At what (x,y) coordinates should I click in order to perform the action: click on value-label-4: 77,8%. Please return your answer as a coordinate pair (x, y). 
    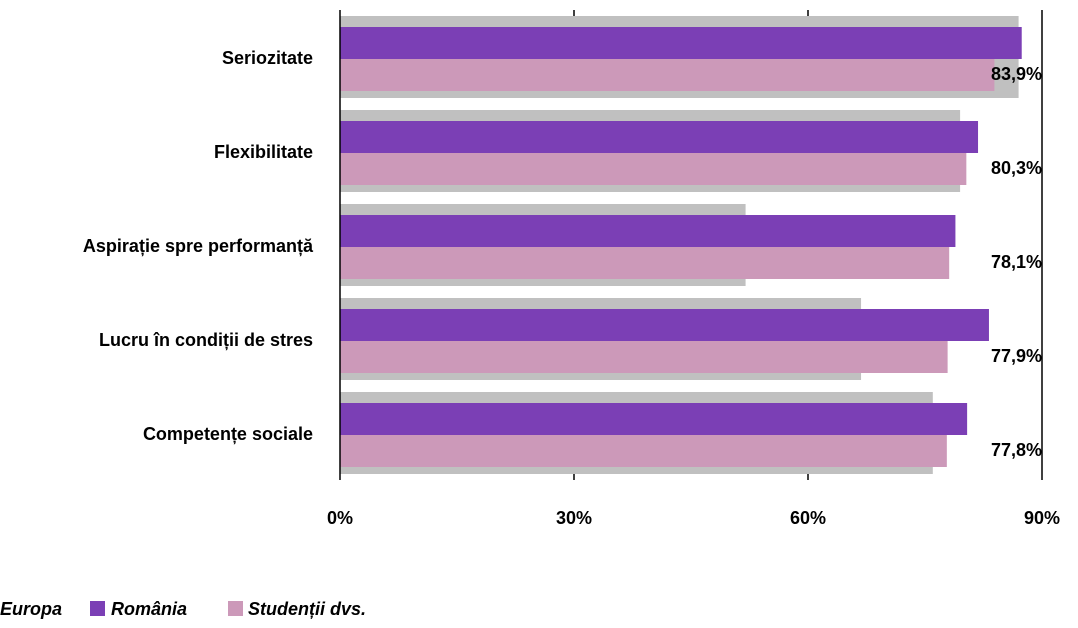
    Looking at the image, I should click on (1016, 450).